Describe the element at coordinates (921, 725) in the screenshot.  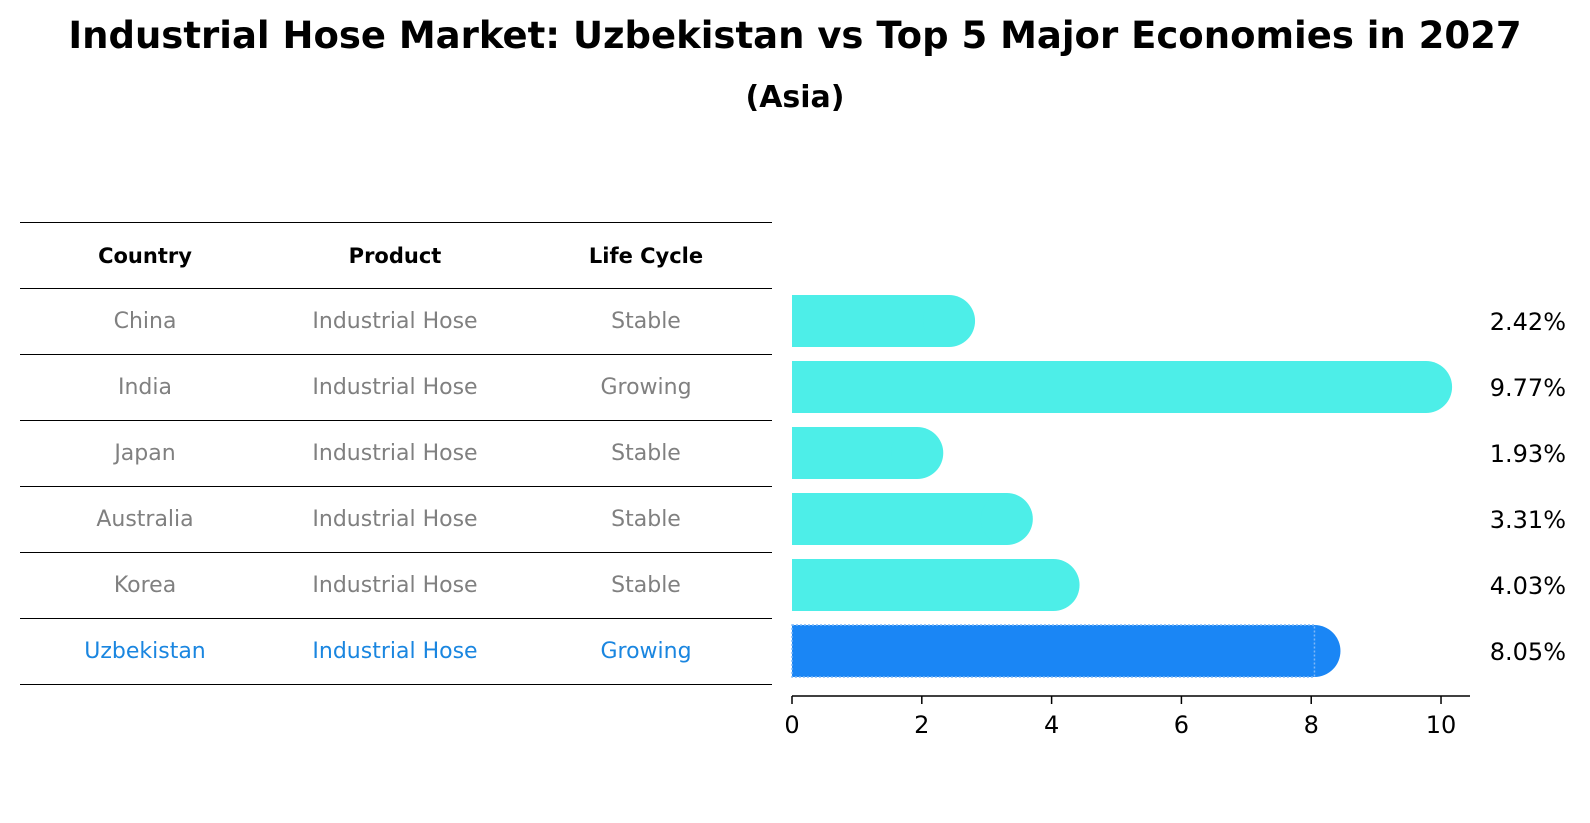
I see `x-tick-label: 2` at that location.